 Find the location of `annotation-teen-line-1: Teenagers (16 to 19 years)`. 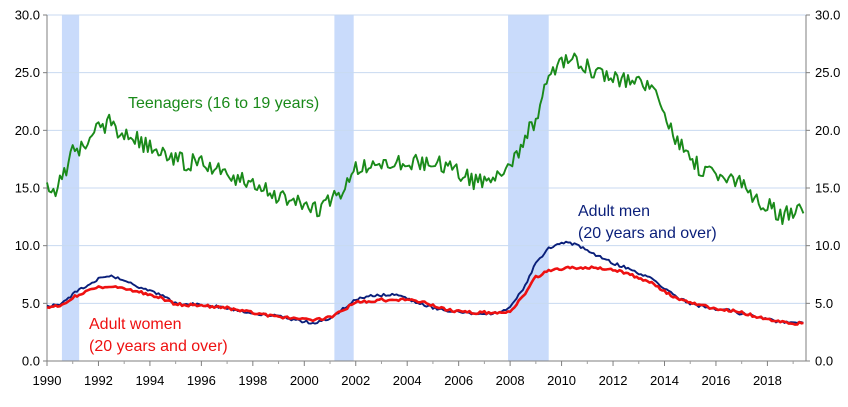

annotation-teen-line-1: Teenagers (16 to 19 years) is located at coordinates (223, 103).